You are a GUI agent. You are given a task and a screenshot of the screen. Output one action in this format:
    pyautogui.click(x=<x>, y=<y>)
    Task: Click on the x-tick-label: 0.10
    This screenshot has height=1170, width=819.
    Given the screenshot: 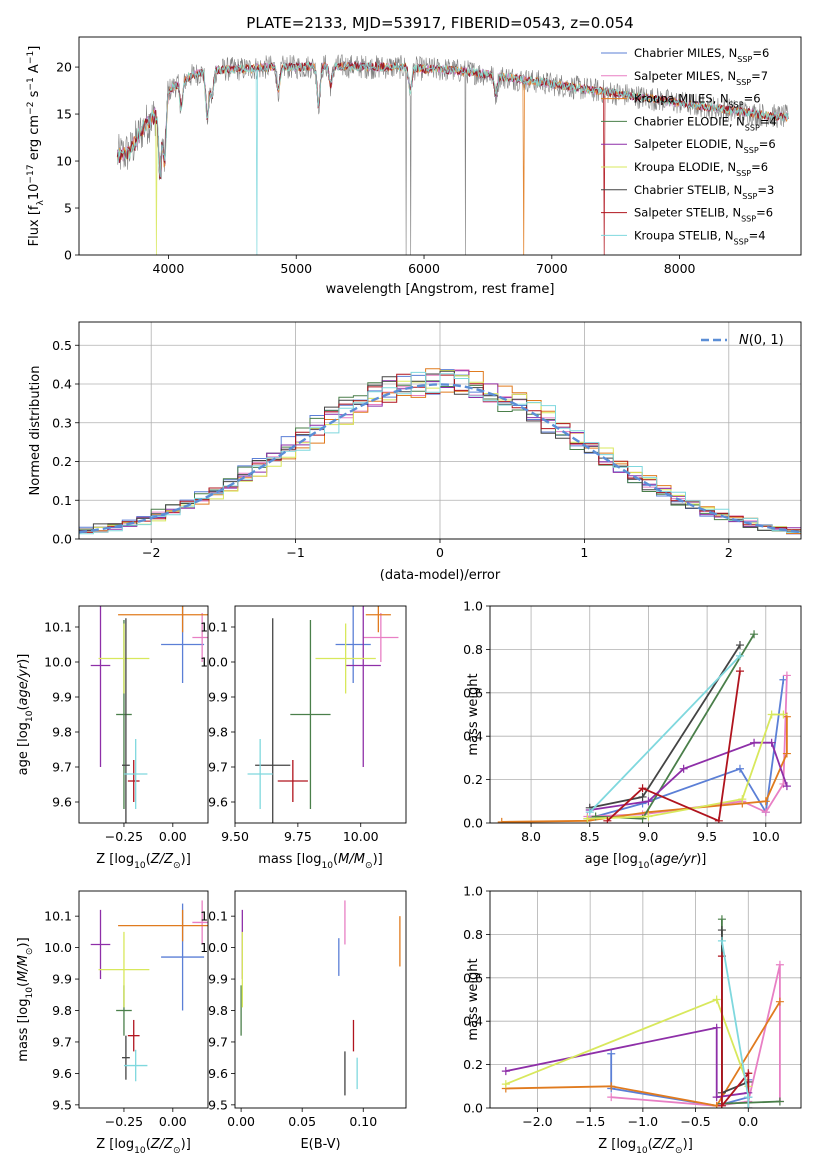 What is the action you would take?
    pyautogui.click(x=363, y=1121)
    